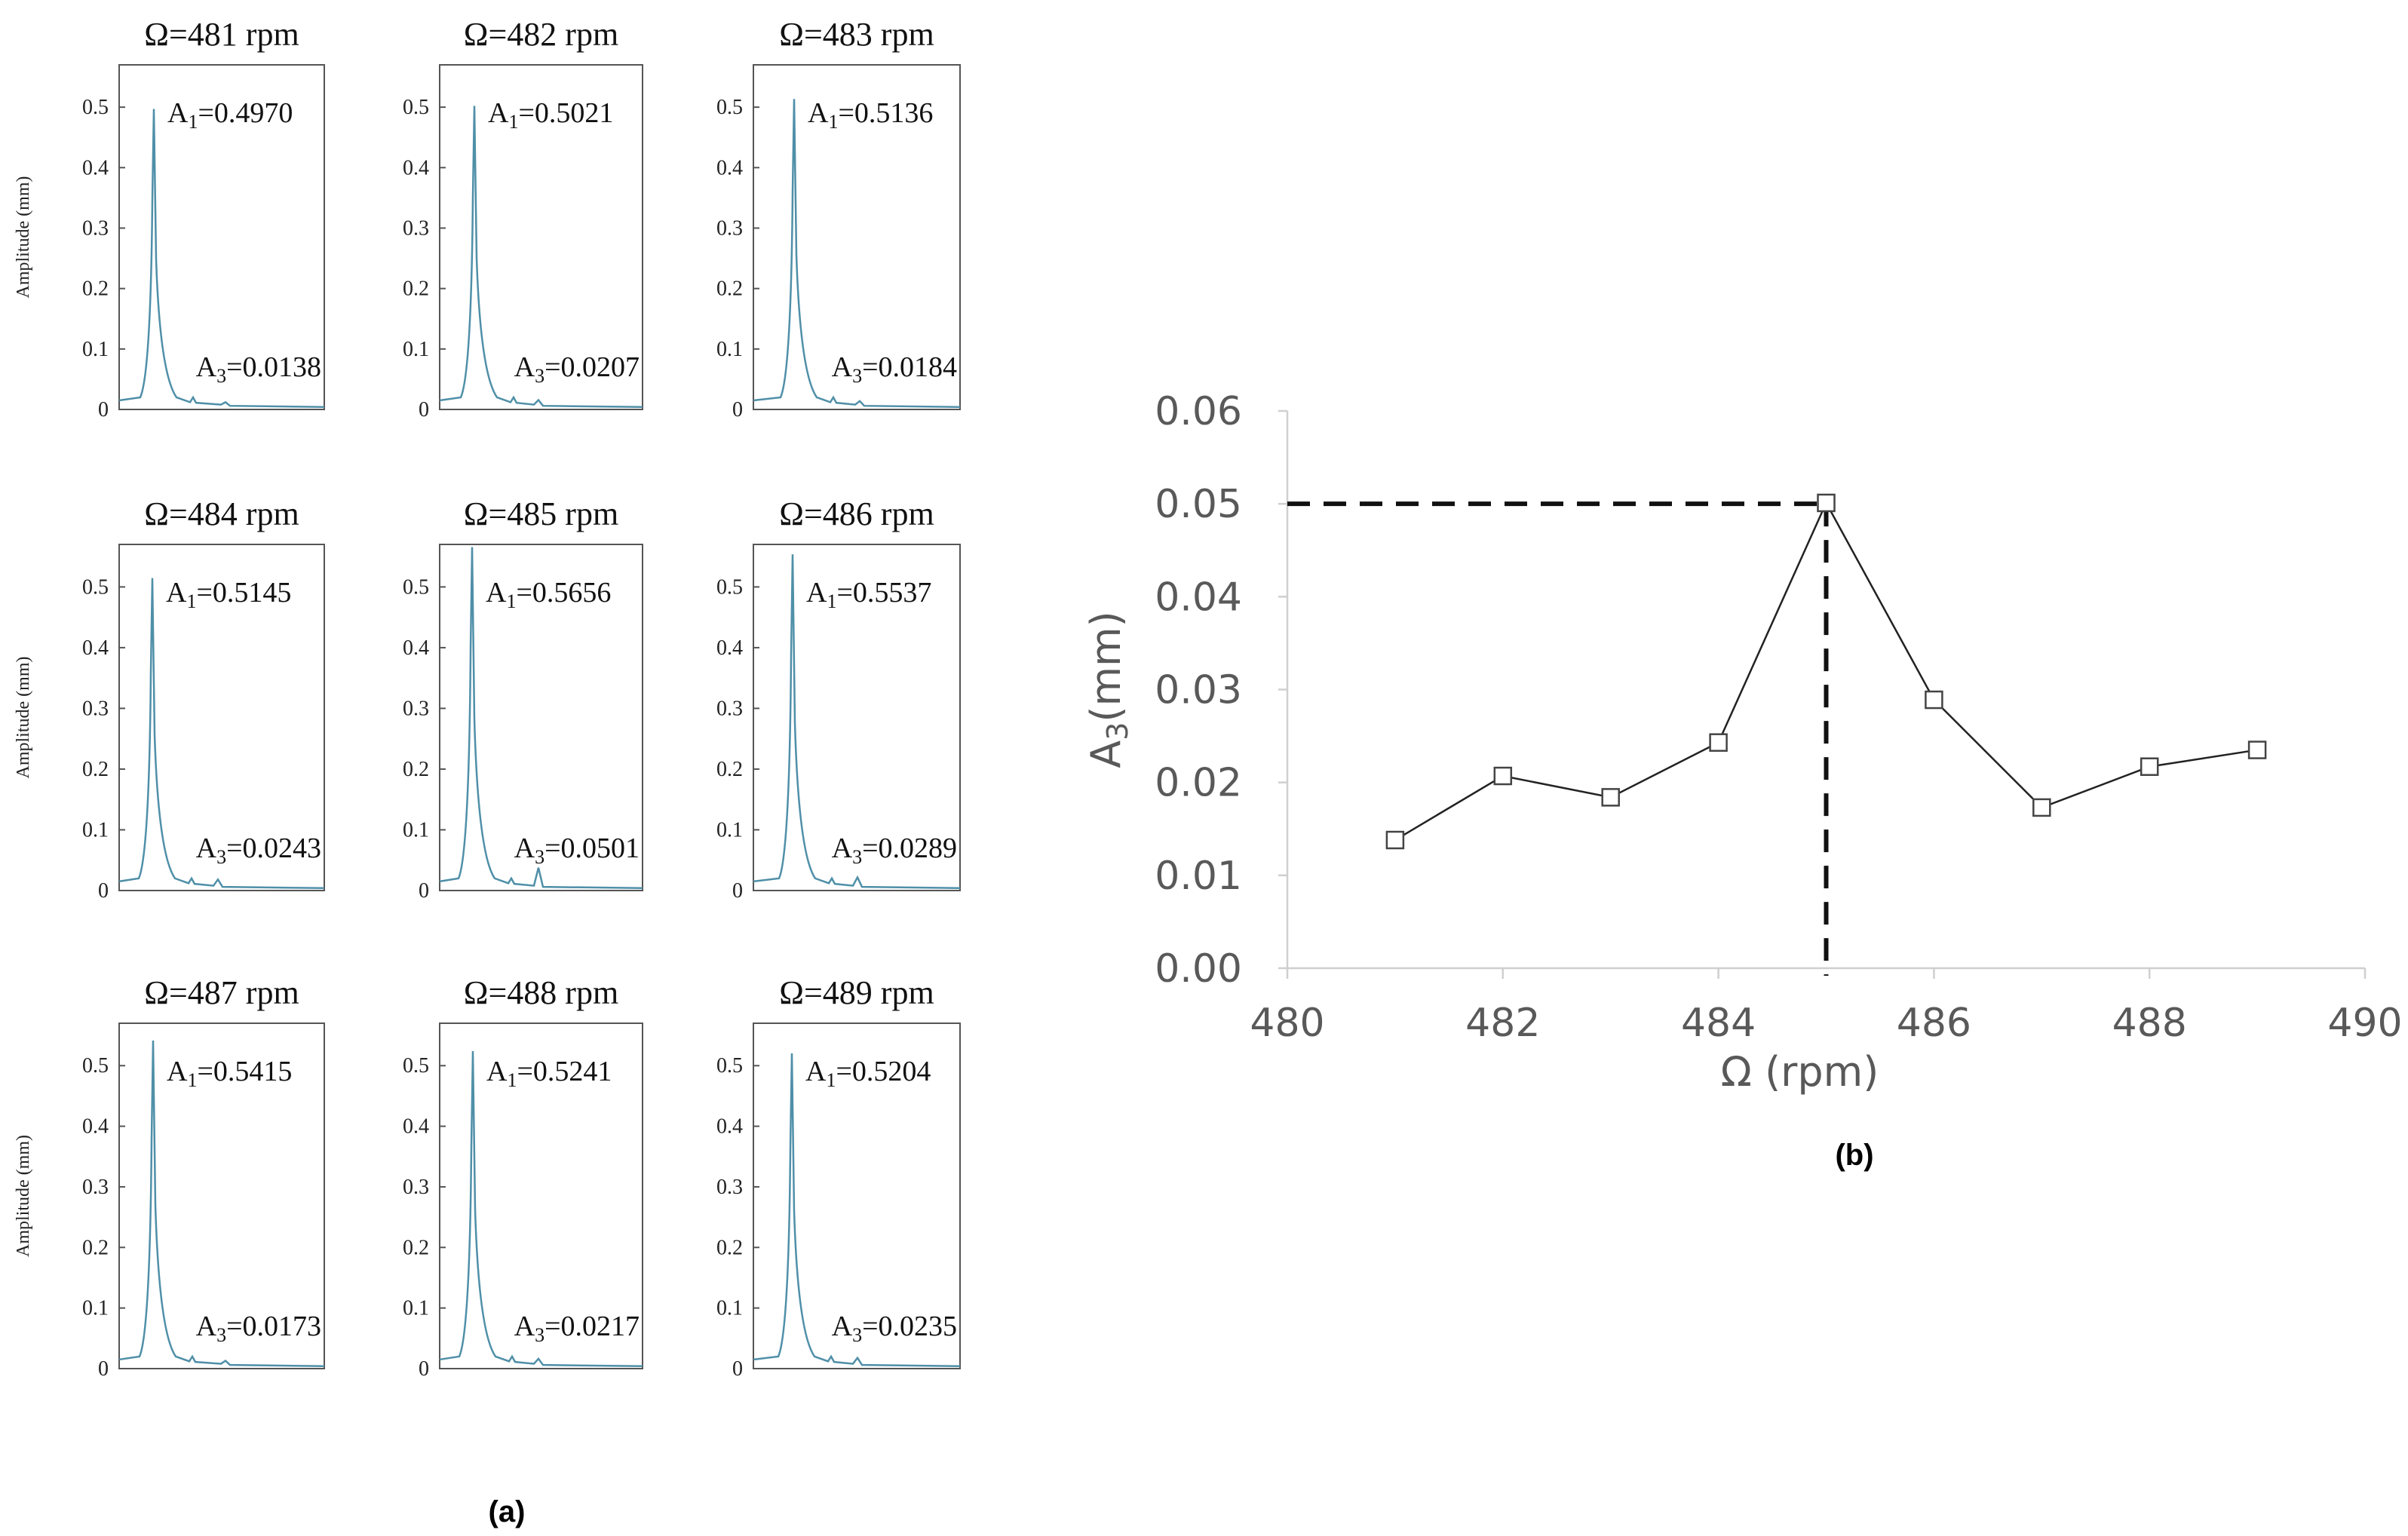  I want to click on subplot-title: Ω=487 rpm, so click(221, 992).